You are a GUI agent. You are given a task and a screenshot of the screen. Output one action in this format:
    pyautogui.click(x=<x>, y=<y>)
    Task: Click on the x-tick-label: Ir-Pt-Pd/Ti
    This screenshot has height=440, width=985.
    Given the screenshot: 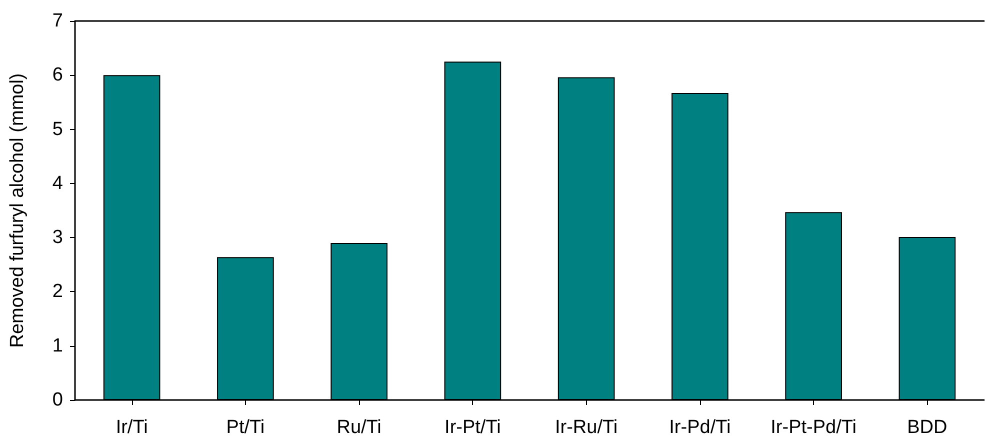 What is the action you would take?
    pyautogui.click(x=813, y=427)
    